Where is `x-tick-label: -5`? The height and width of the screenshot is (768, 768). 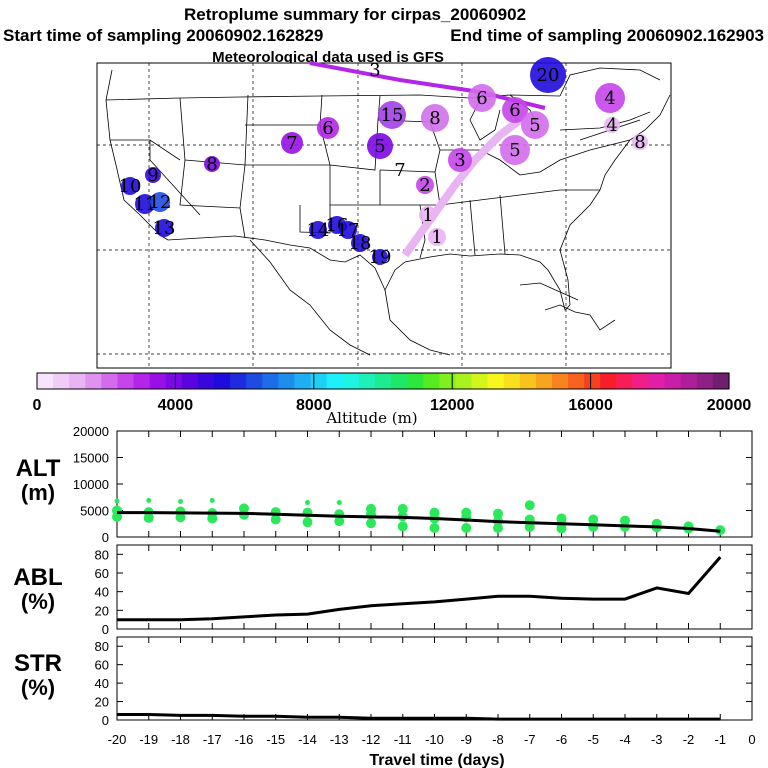 x-tick-label: -5 is located at coordinates (593, 739).